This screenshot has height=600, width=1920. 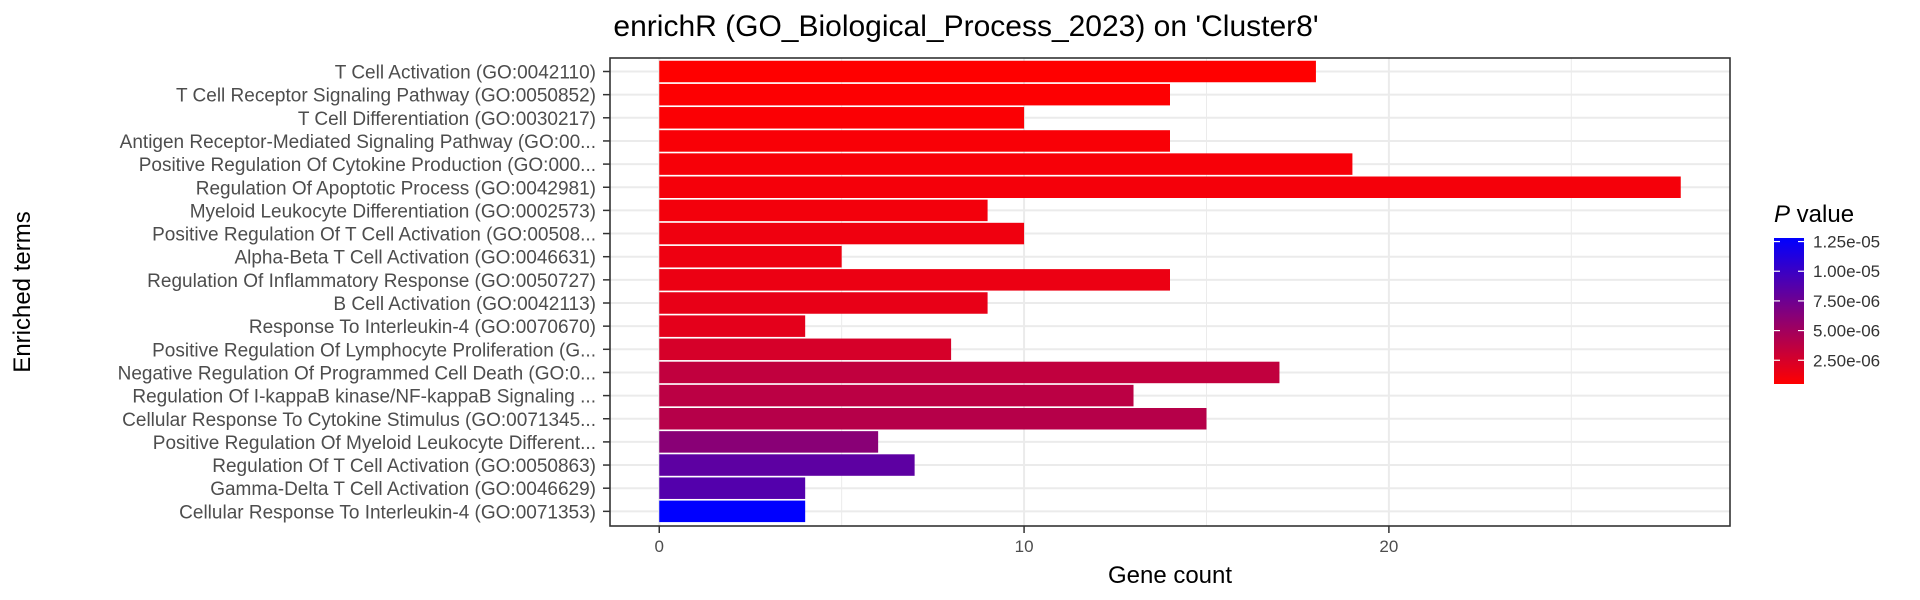 I want to click on legend-title-rest: value, so click(x=1822, y=214).